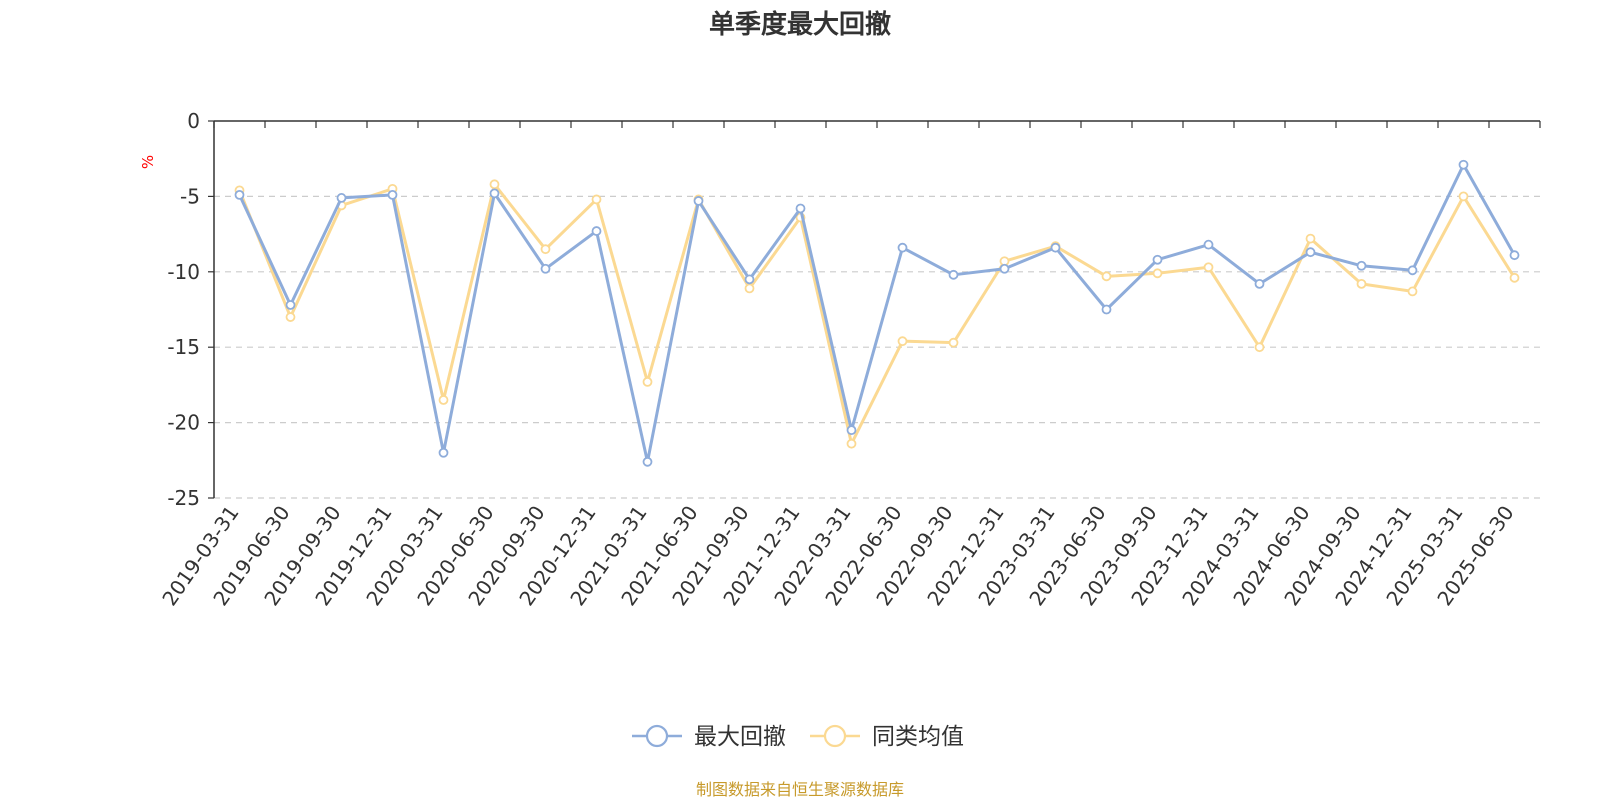 This screenshot has height=800, width=1600. What do you see at coordinates (190, 196) in the screenshot?
I see `y-tick-label: -5` at bounding box center [190, 196].